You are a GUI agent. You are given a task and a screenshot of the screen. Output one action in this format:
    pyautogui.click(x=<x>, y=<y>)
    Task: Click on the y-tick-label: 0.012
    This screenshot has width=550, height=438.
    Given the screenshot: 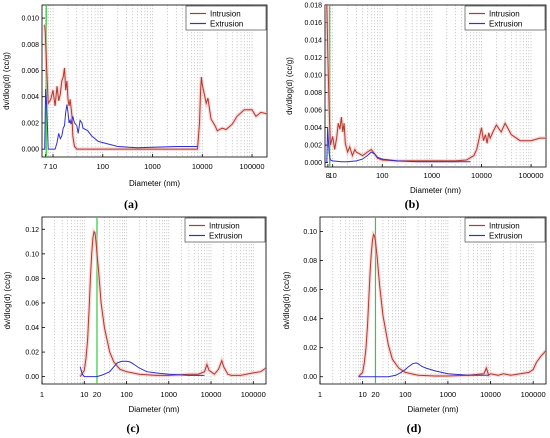 What is the action you would take?
    pyautogui.click(x=313, y=58)
    